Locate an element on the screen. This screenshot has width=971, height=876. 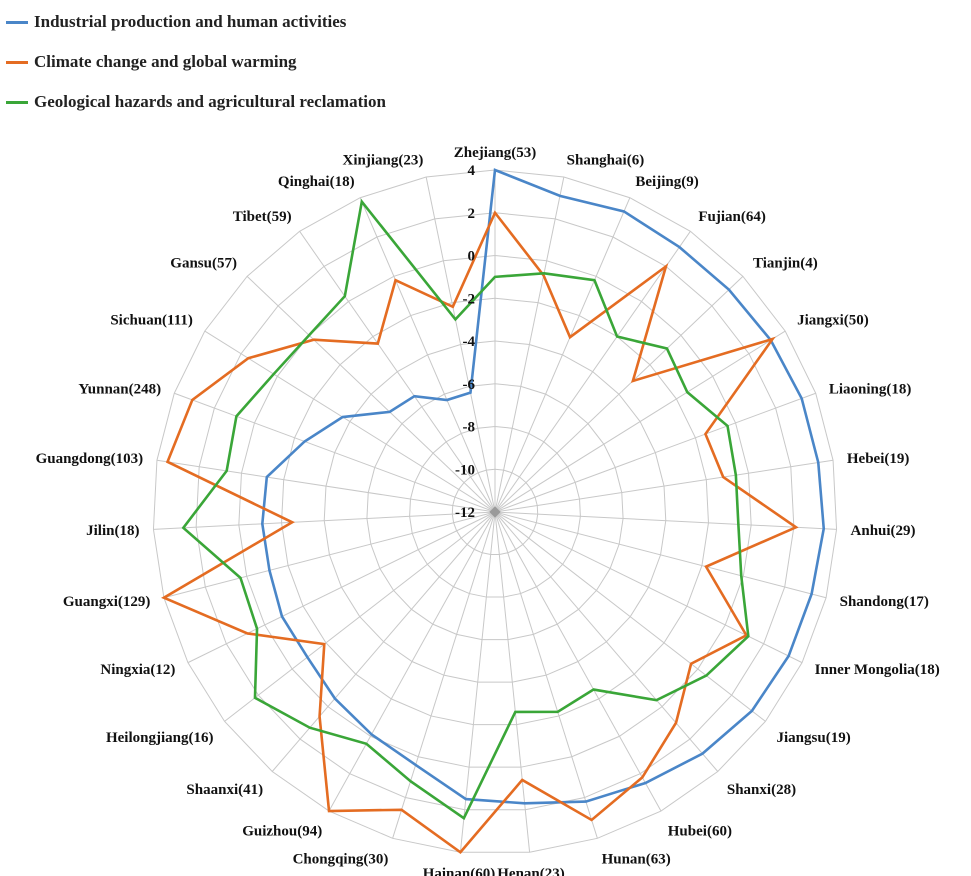
tick-label: -6 is located at coordinates (469, 385).